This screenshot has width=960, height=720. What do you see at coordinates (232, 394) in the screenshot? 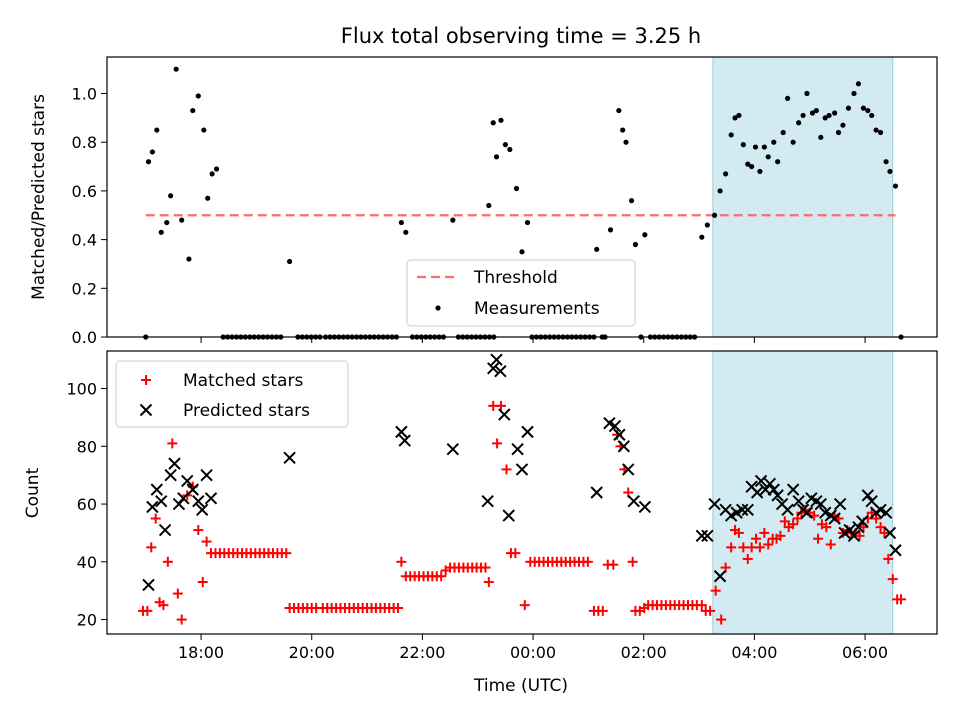
I see `bottom-legend: Matched stars Predicted stars` at bounding box center [232, 394].